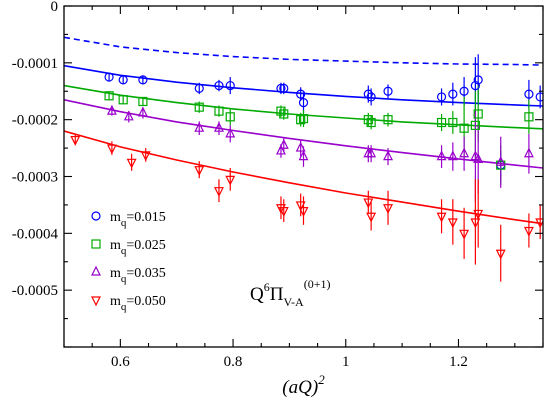 Image resolution: width=545 pixels, height=400 pixels. I want to click on x-tick-label: 1.2, so click(458, 362).